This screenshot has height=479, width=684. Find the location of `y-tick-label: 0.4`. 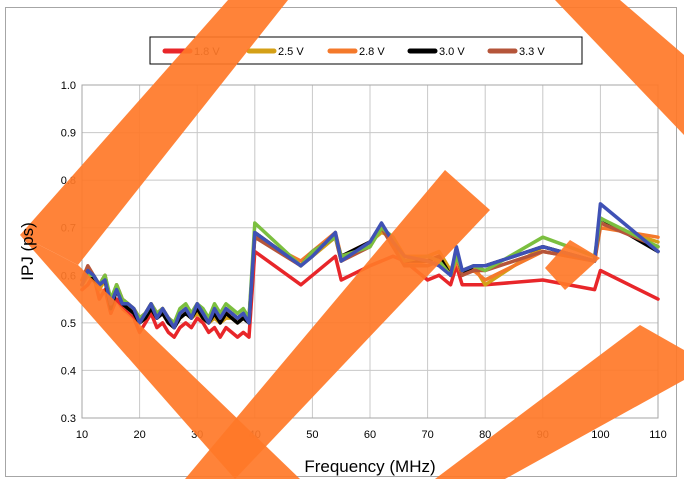

y-tick-label: 0.4 is located at coordinates (68, 371).